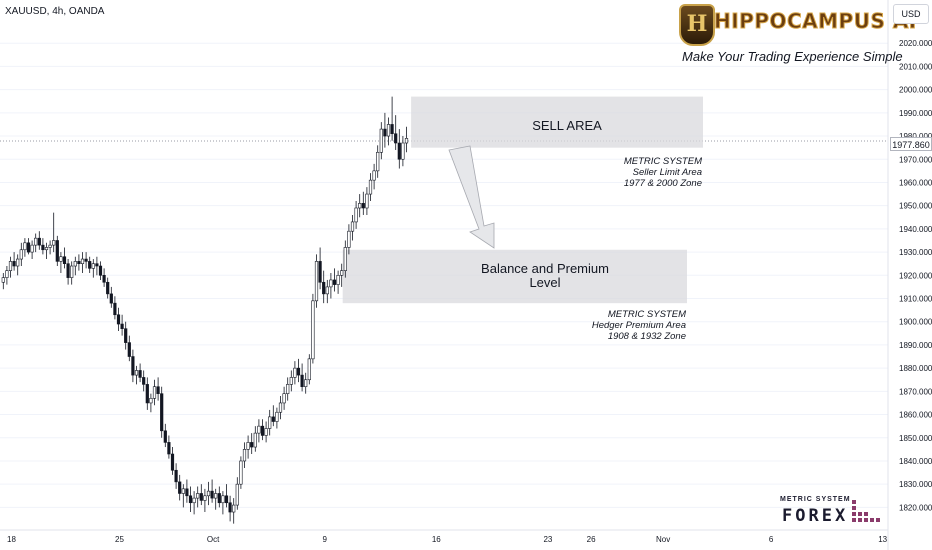 The image size is (932, 550). Describe the element at coordinates (667, 172) in the screenshot. I see `sell-note-line-2: Seller Limit Area` at that location.